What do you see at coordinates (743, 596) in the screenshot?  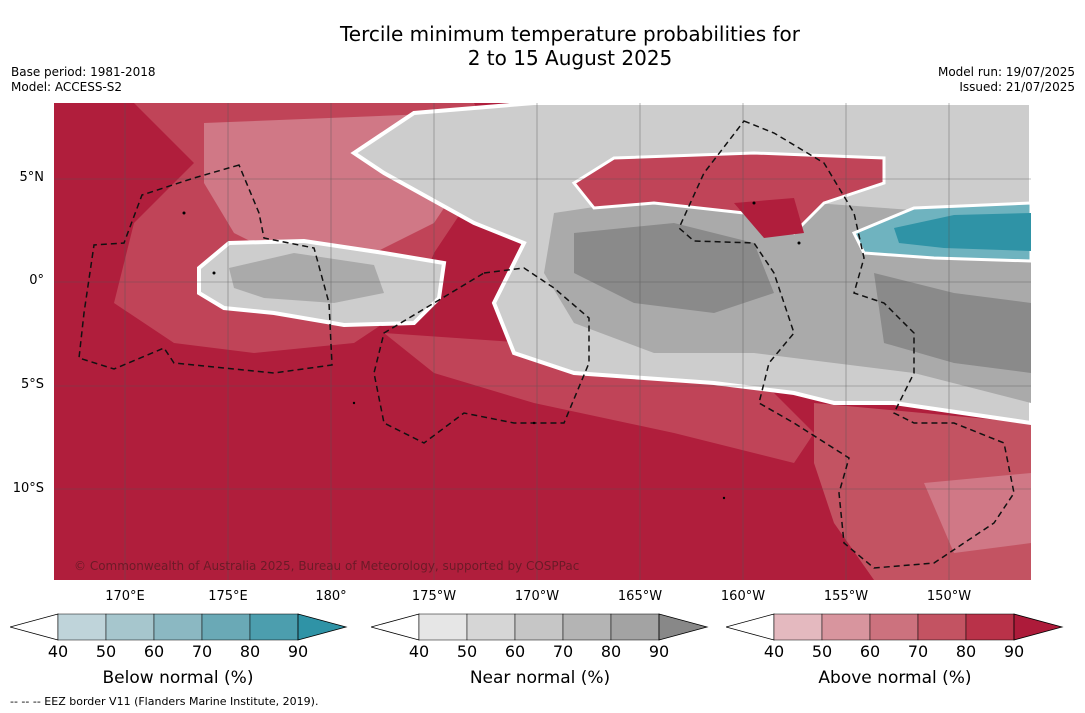 I see `lon-label-160w: 160°W` at bounding box center [743, 596].